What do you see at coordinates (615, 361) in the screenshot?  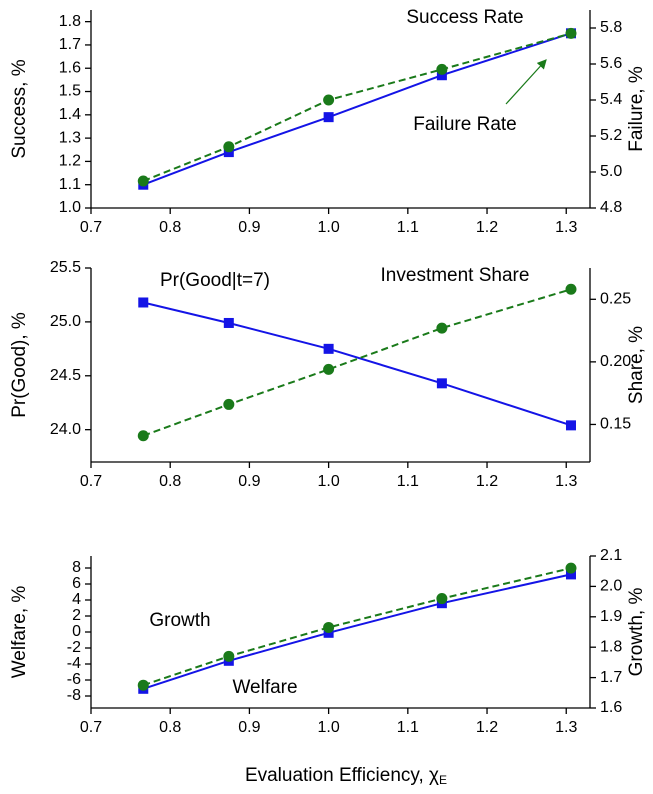 I see `y2-tick-label: 0.20` at bounding box center [615, 361].